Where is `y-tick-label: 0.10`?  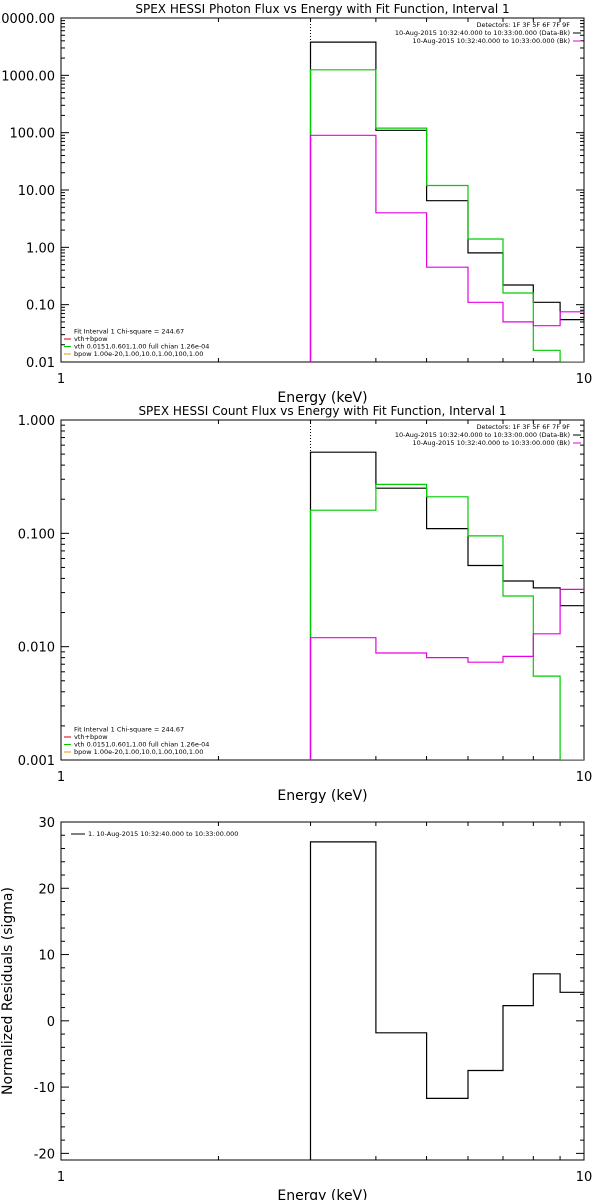
y-tick-label: 0.10 is located at coordinates (40, 306).